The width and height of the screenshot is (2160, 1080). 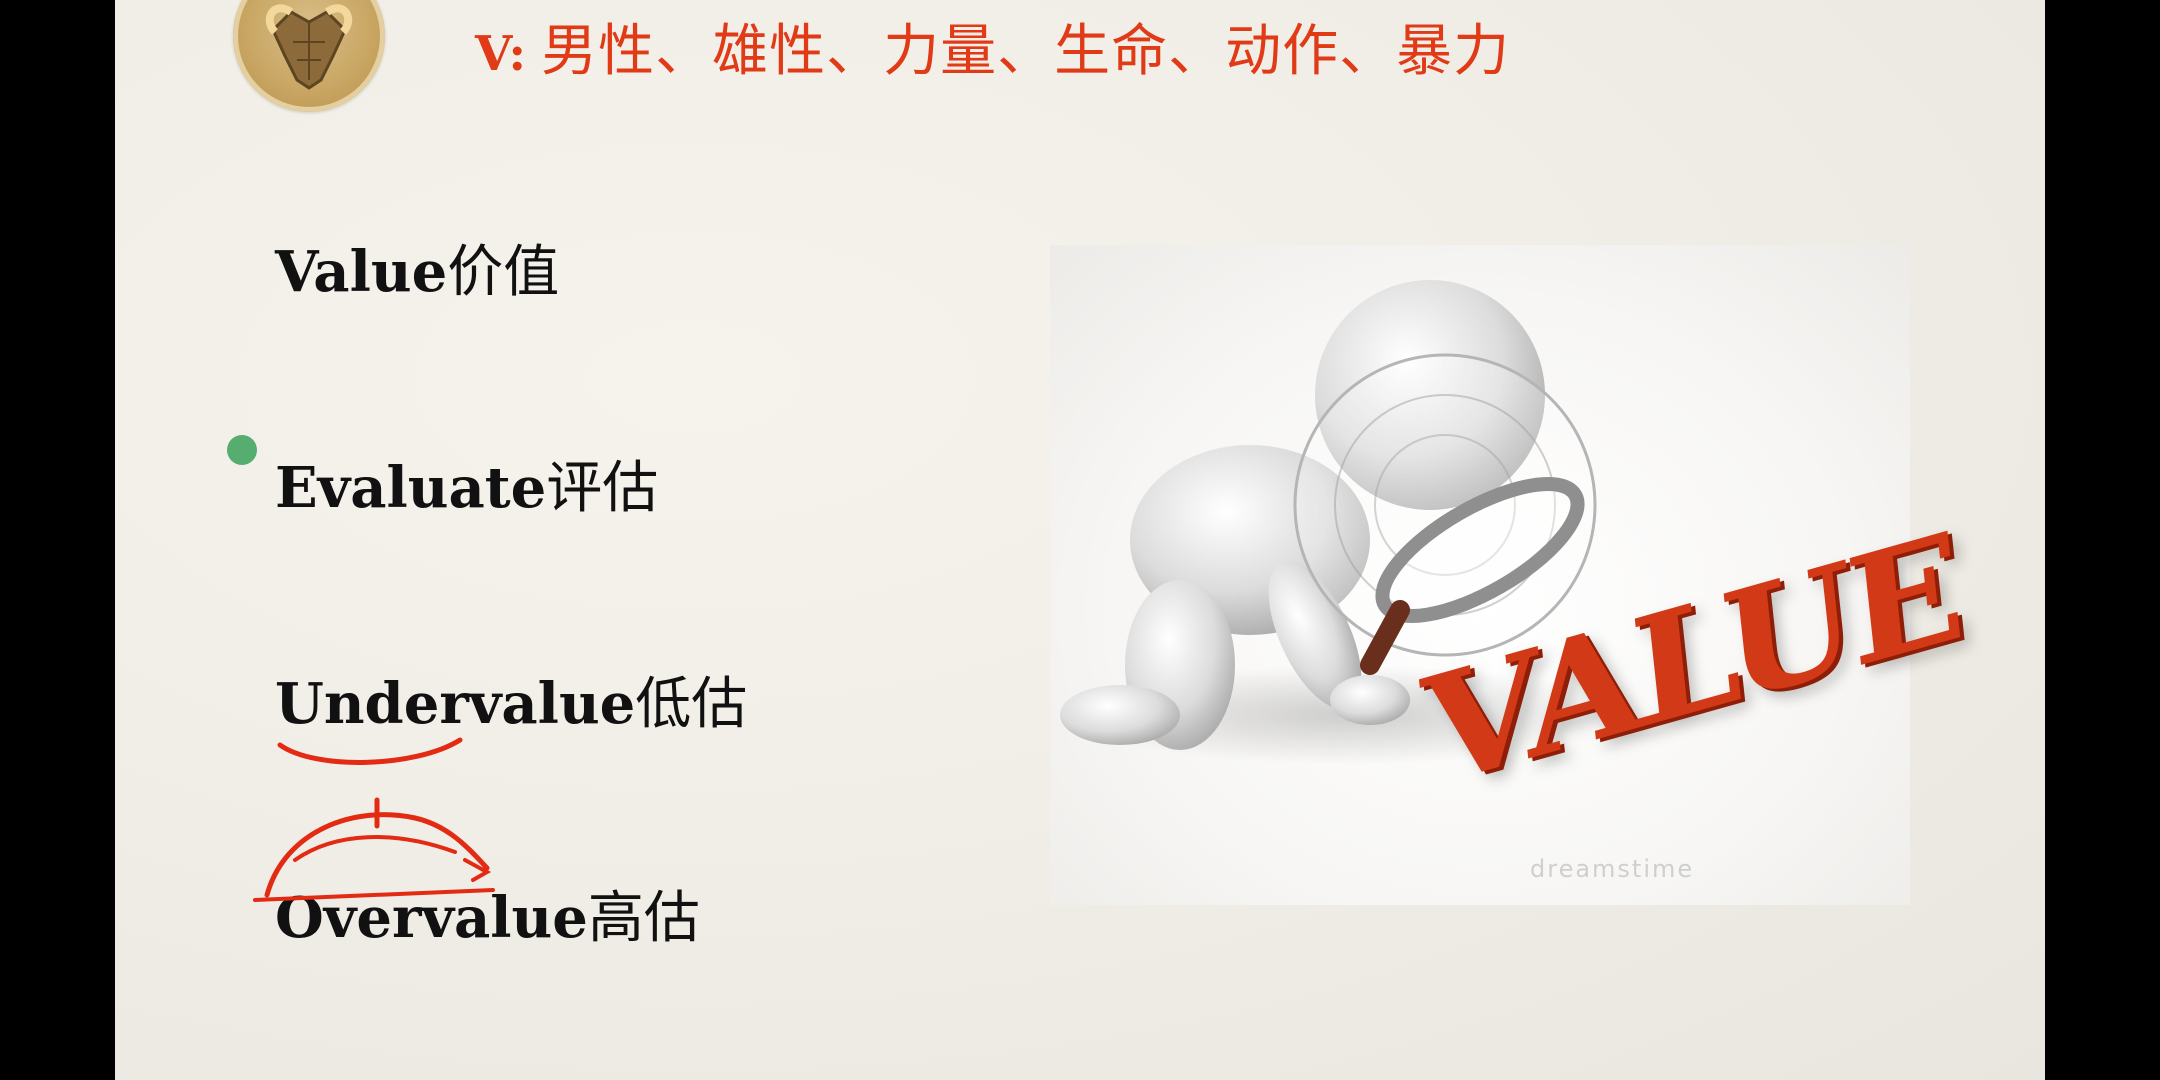 I want to click on term-english: Overvalue, so click(x=431, y=918).